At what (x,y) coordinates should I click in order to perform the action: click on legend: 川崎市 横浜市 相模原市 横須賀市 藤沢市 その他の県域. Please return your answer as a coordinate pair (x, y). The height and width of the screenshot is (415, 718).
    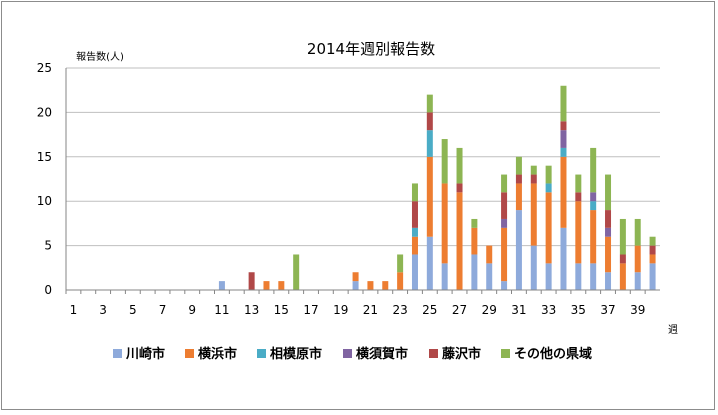
    Looking at the image, I should click on (352, 354).